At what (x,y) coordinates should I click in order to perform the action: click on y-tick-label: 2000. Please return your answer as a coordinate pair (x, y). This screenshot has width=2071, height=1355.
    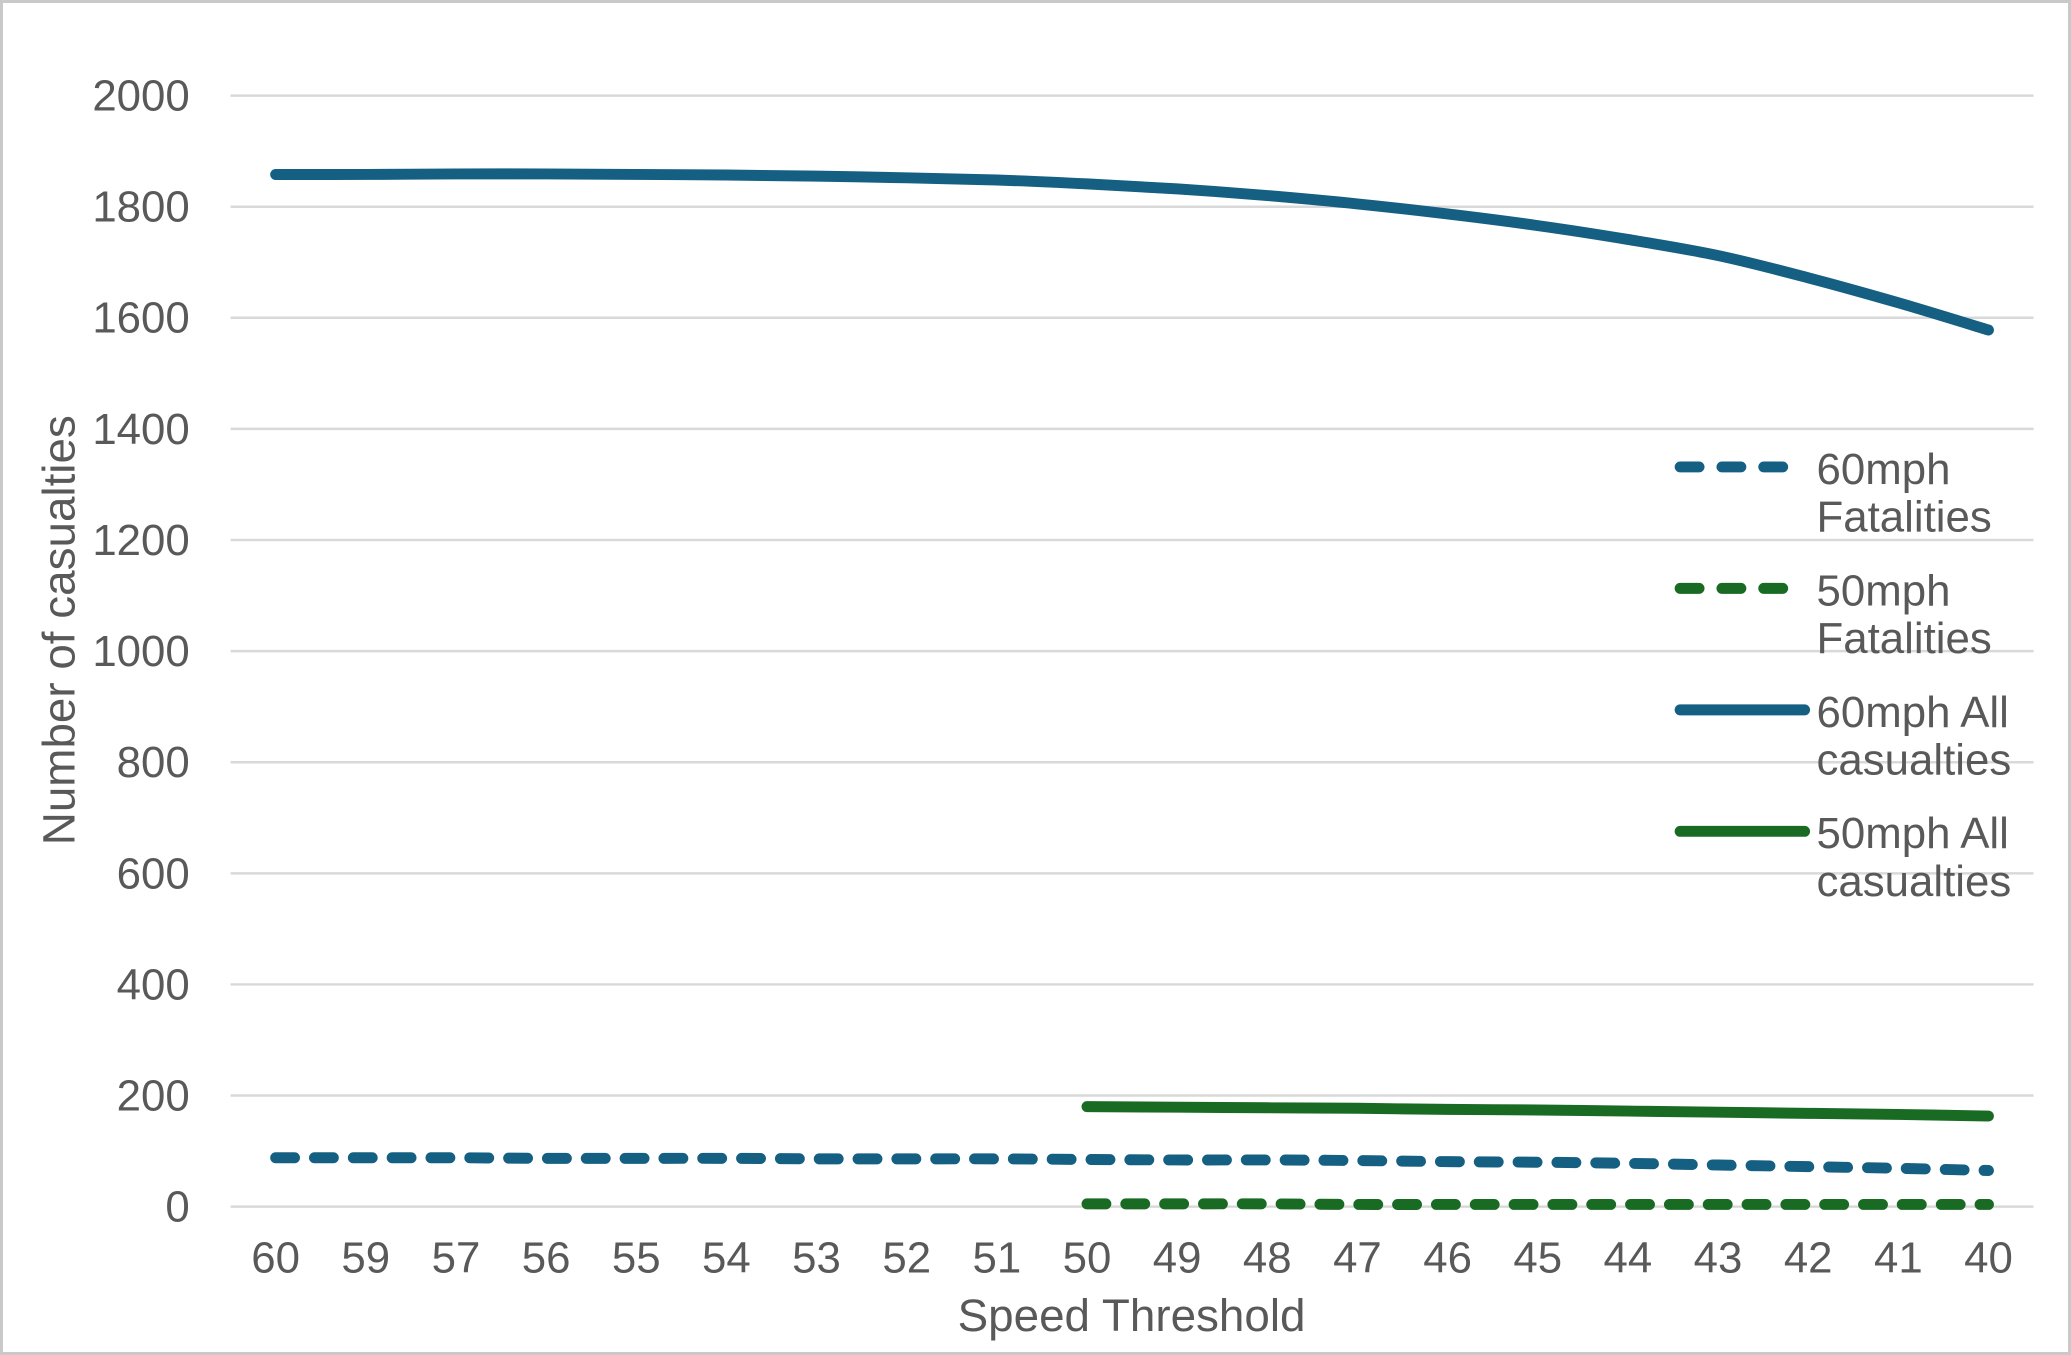
    Looking at the image, I should click on (140, 96).